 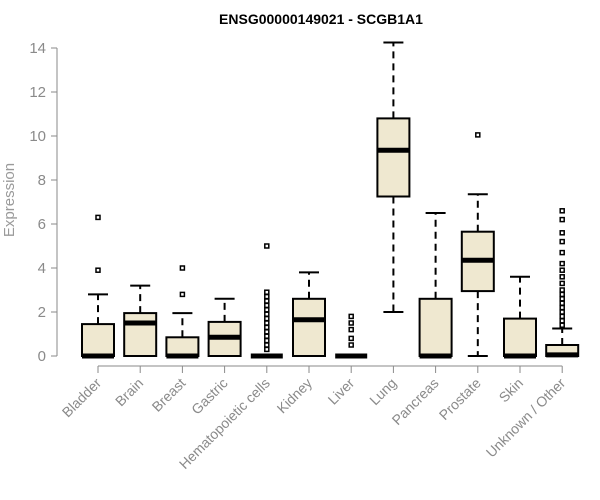 What do you see at coordinates (169, 395) in the screenshot?
I see `x-tick-label: Breast` at bounding box center [169, 395].